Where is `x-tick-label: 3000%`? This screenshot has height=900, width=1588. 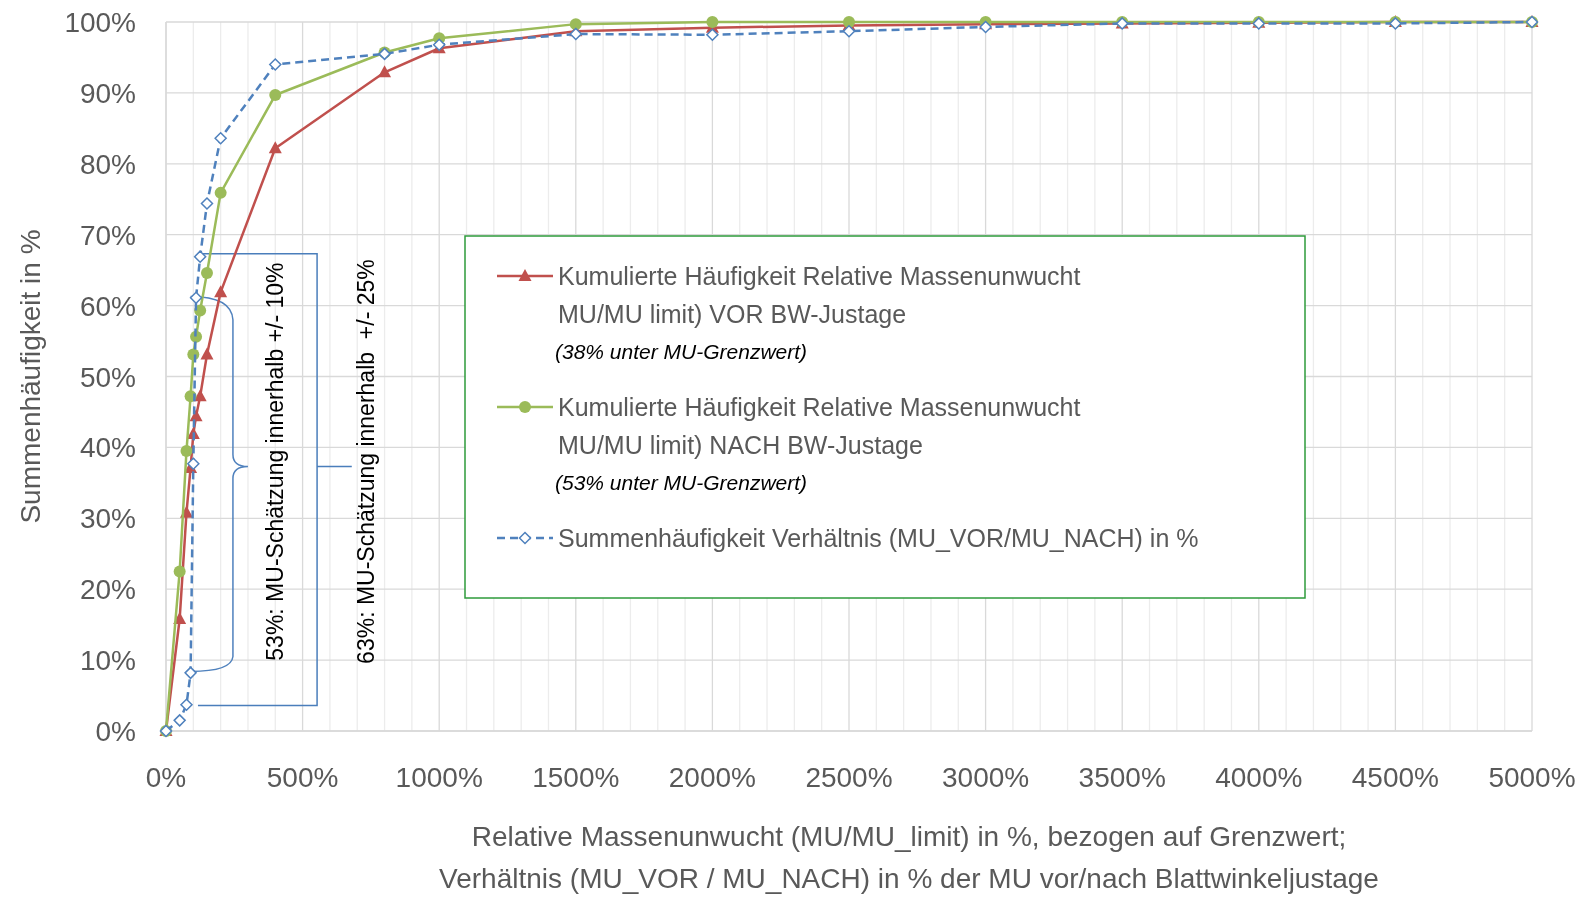
x-tick-label: 3000% is located at coordinates (986, 777).